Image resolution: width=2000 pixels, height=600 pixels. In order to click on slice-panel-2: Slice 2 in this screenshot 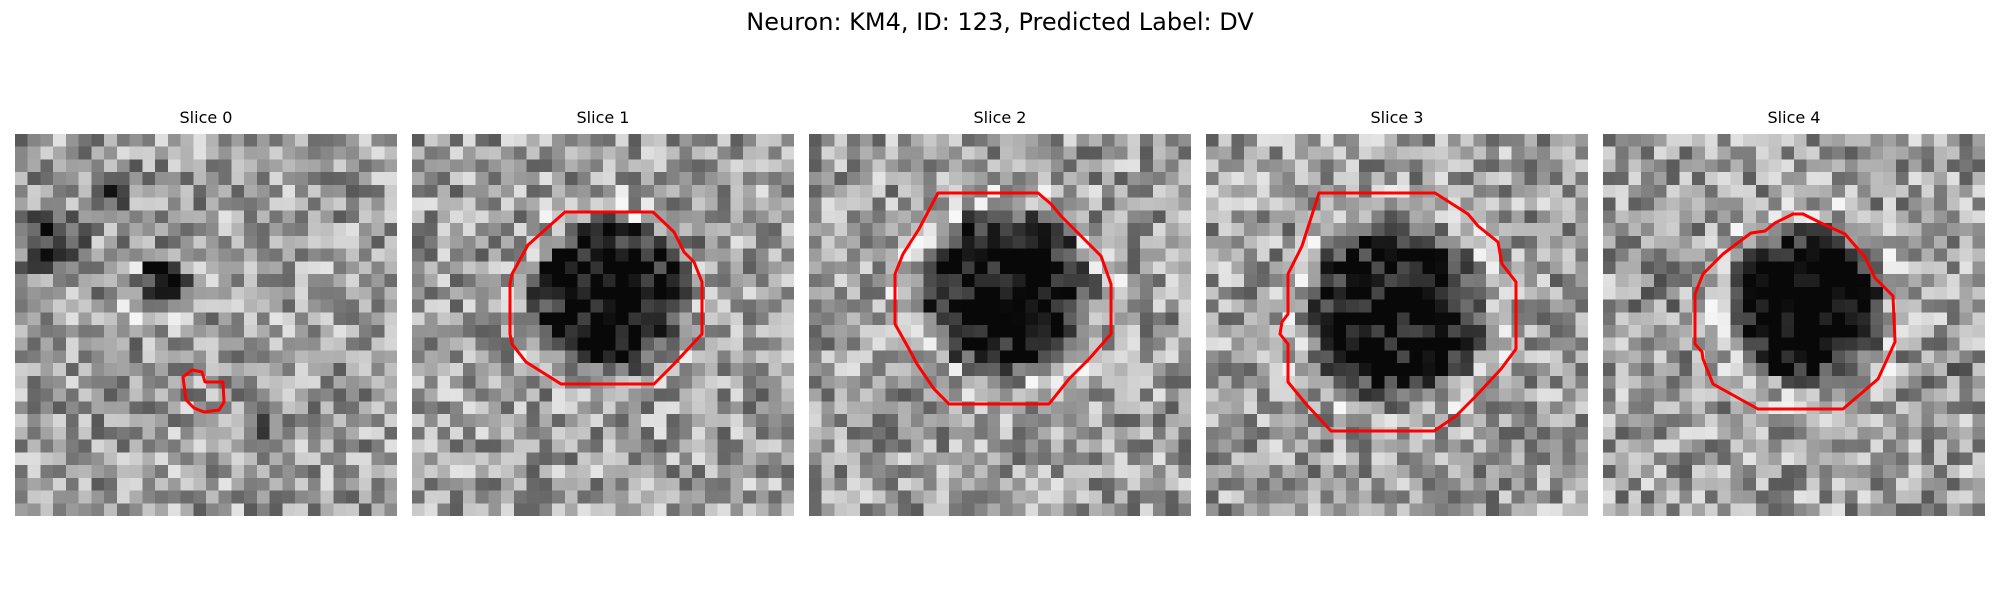, I will do `click(1000, 312)`.